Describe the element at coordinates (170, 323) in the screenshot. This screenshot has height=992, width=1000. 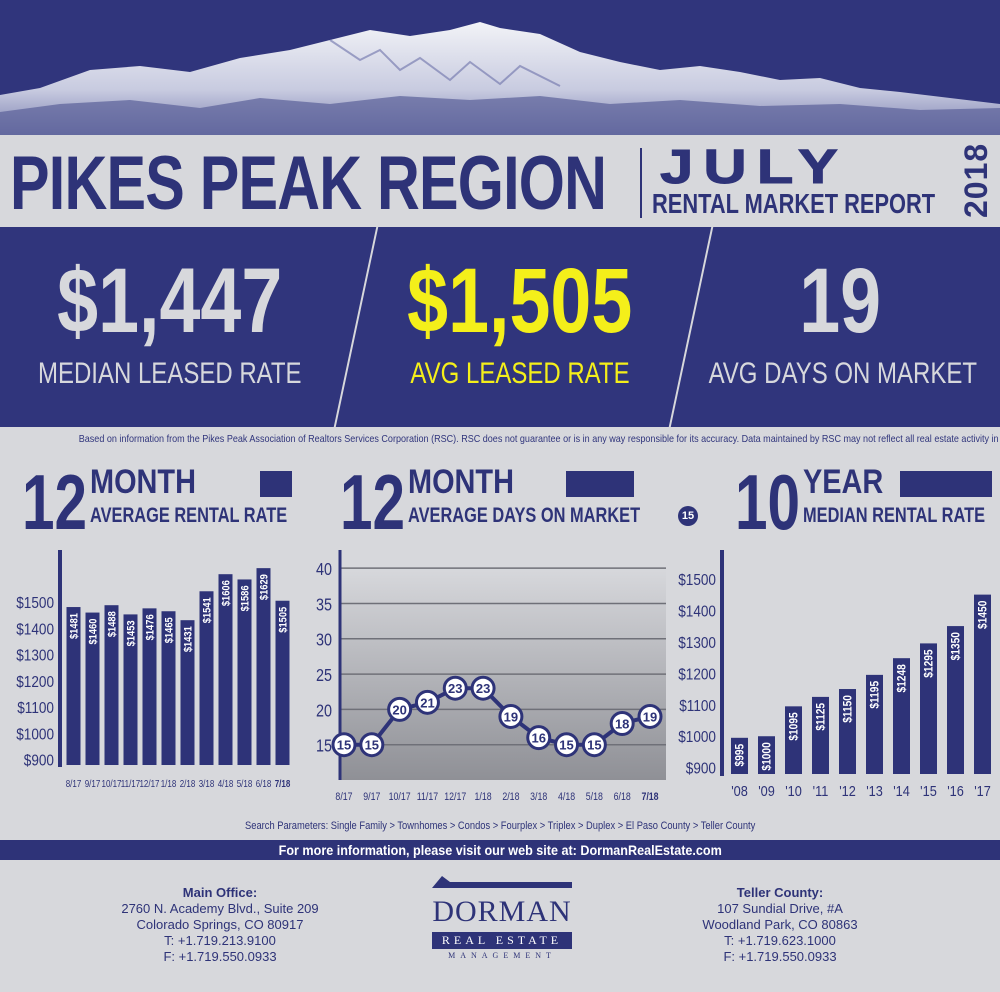
I see `stat-median: $1,447 MEDIAN LEASED RATE` at that location.